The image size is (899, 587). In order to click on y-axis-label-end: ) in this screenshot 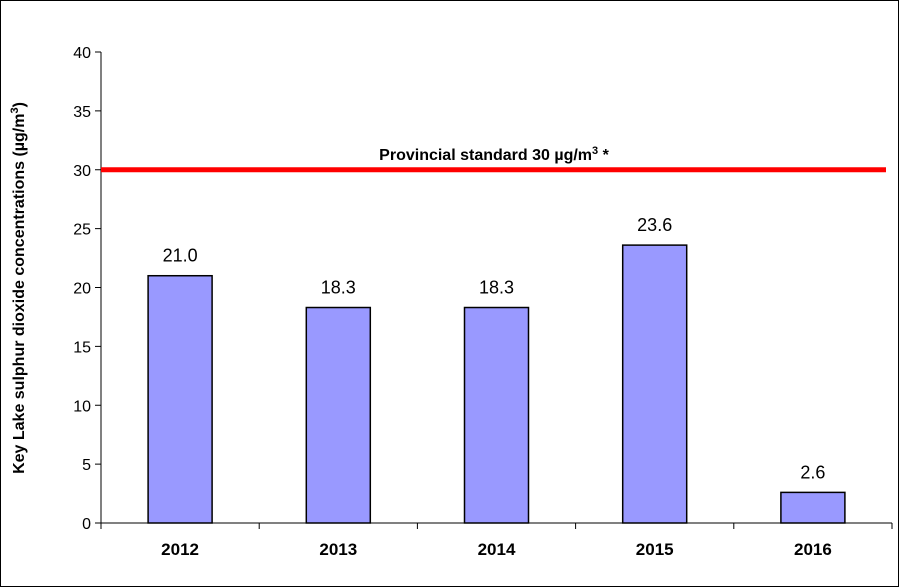, I will do `click(19, 104)`.